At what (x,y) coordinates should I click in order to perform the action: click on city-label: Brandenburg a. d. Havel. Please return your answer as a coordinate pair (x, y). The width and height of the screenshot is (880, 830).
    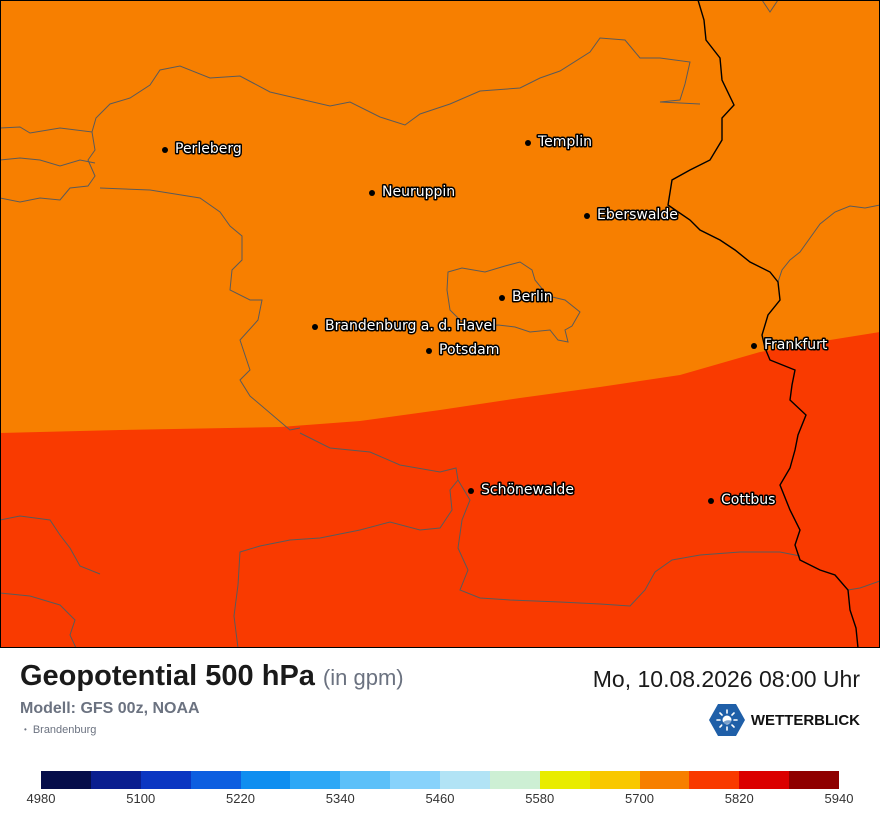
    Looking at the image, I should click on (410, 326).